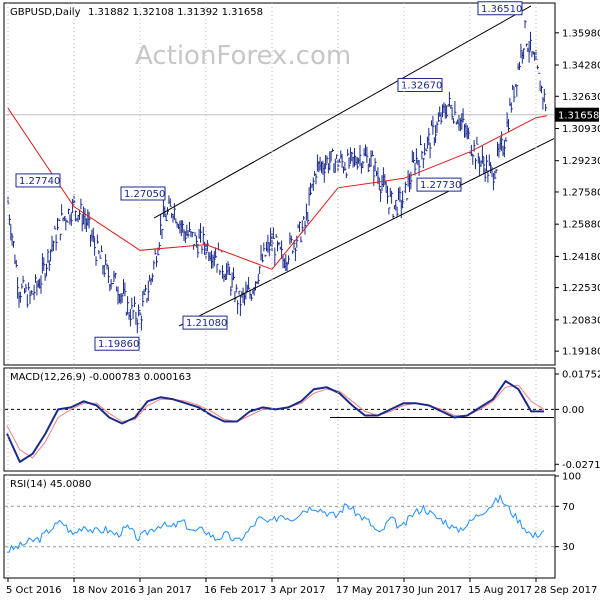 Image resolution: width=600 pixels, height=604 pixels. I want to click on price-y-tick-label: 1.24180, so click(581, 257).